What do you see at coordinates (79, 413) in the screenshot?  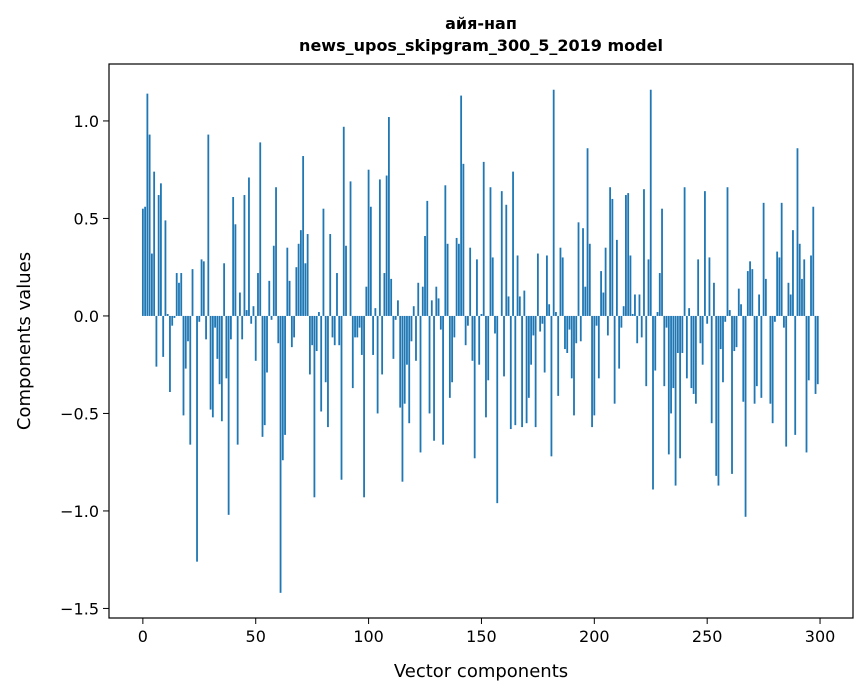 I see `y-tick-label: −0.5` at bounding box center [79, 413].